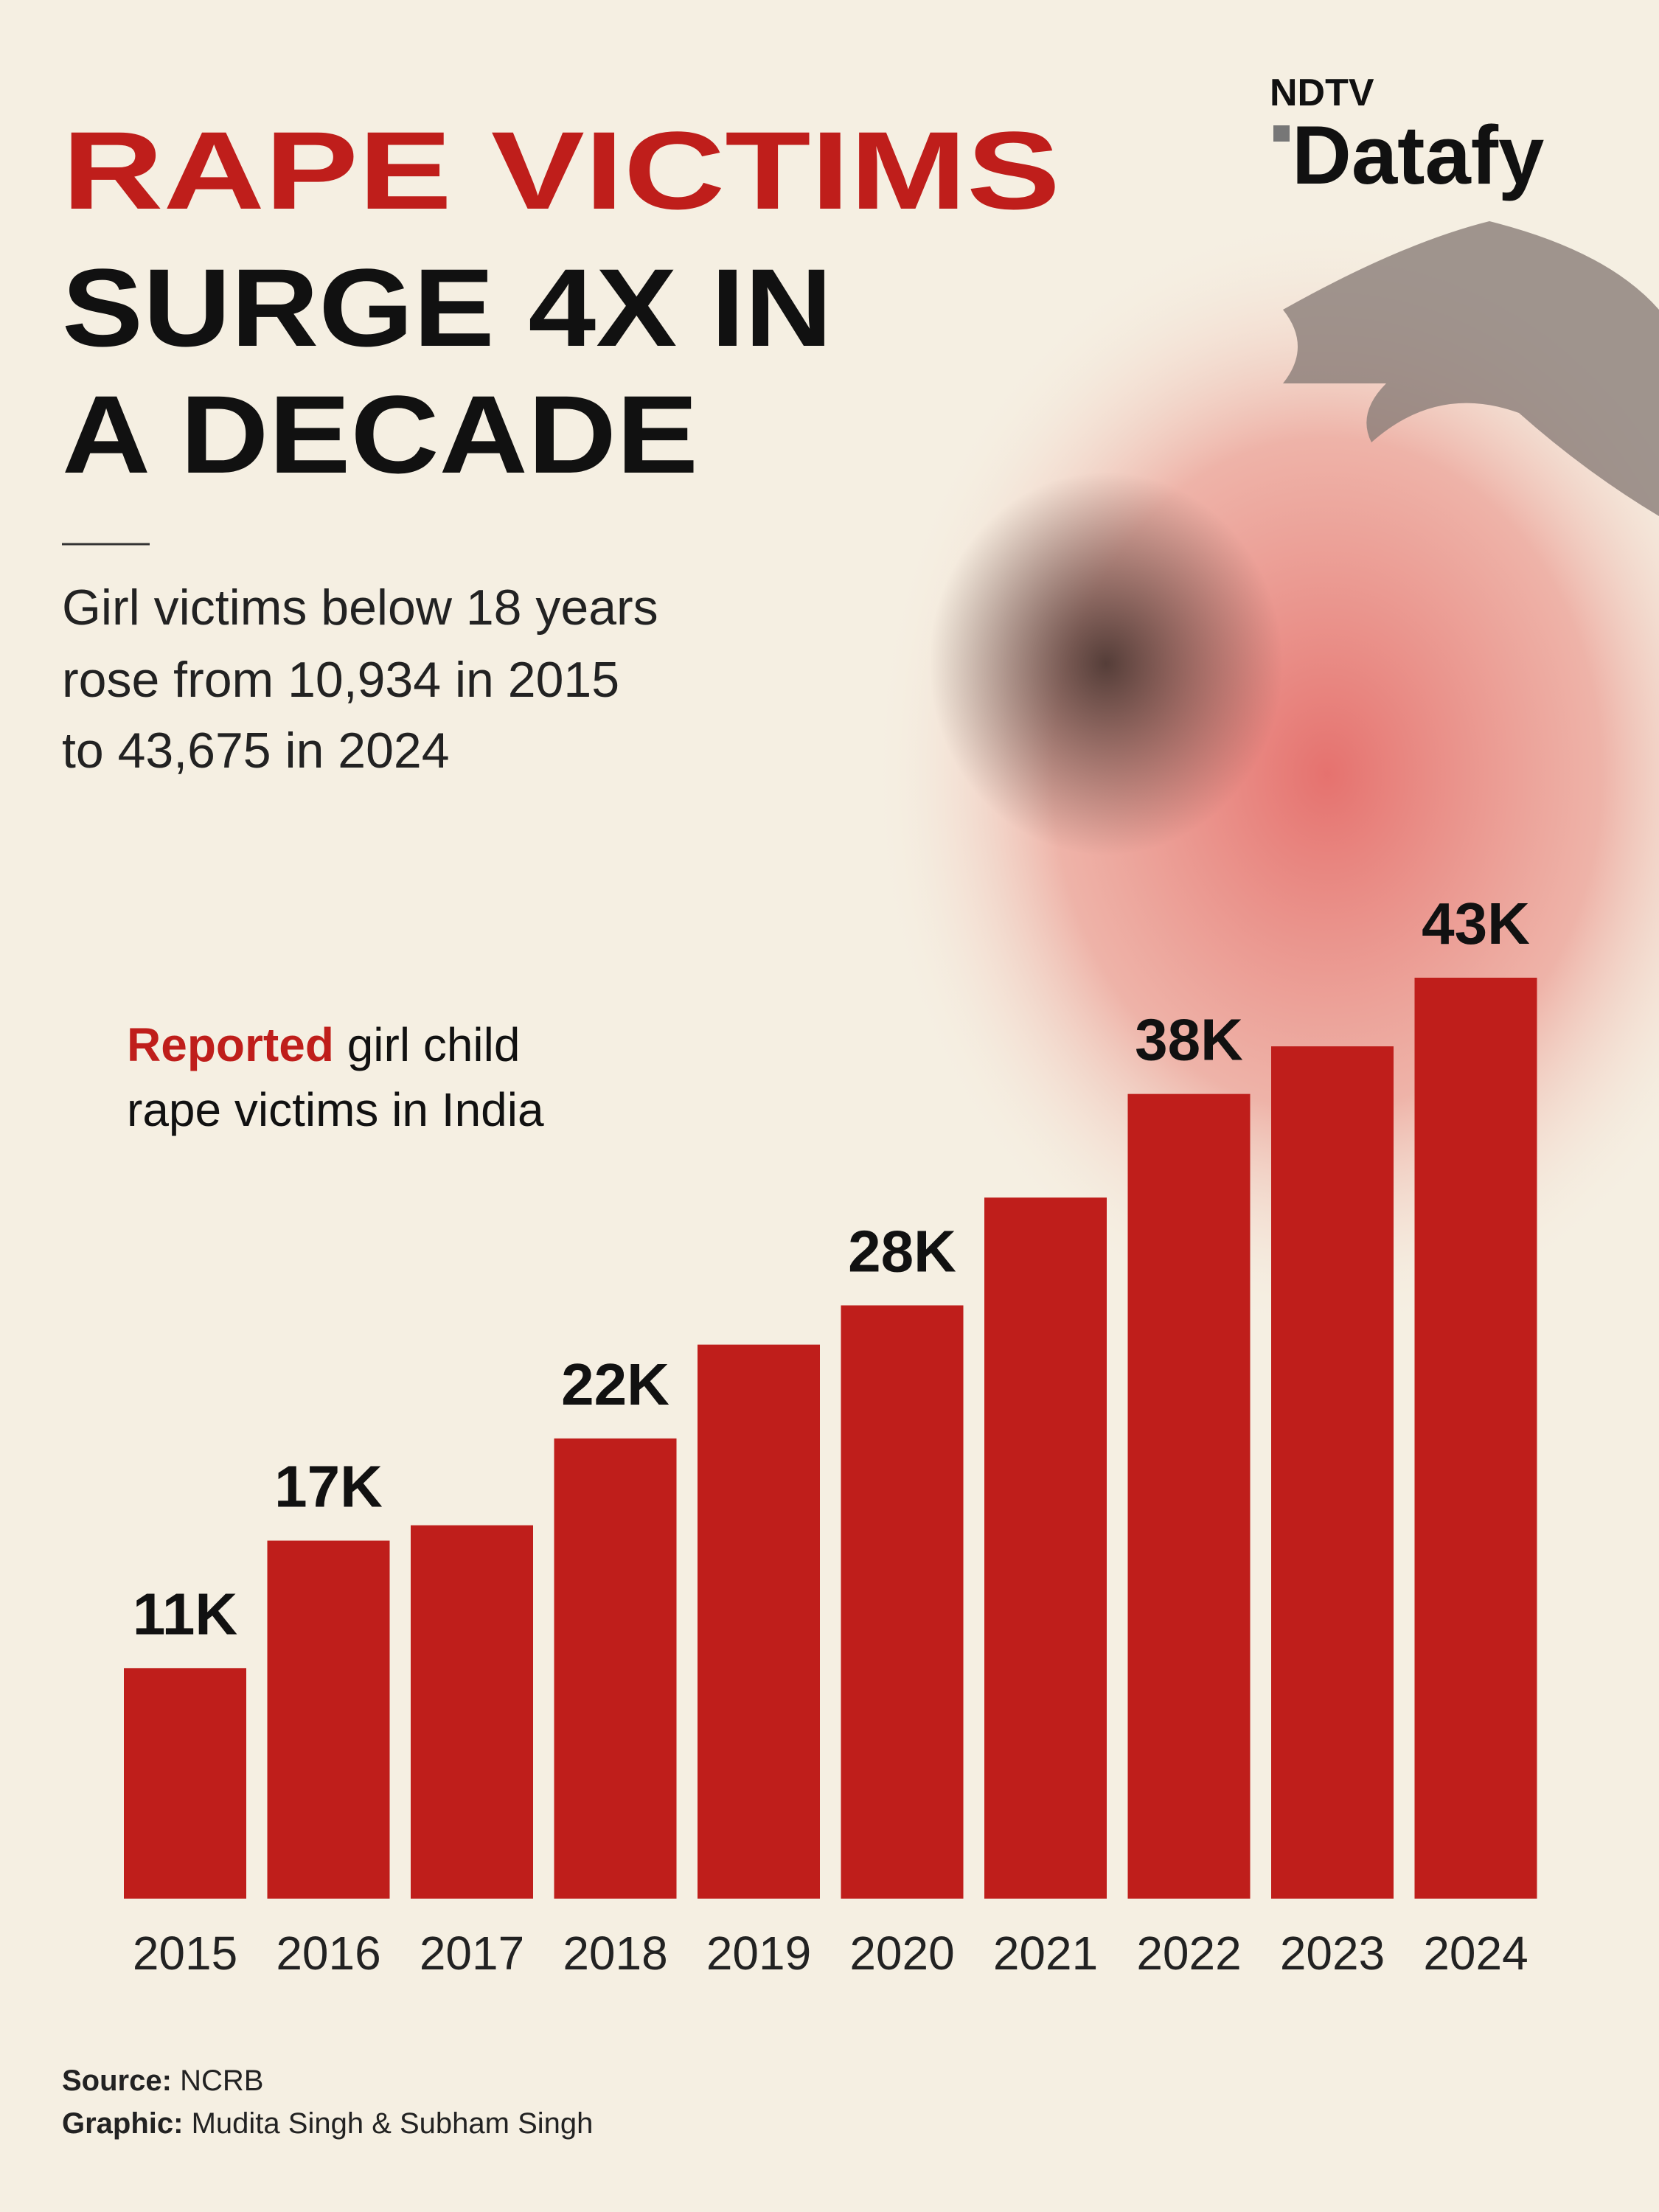  I want to click on hand-illustration, so click(1471, 368).